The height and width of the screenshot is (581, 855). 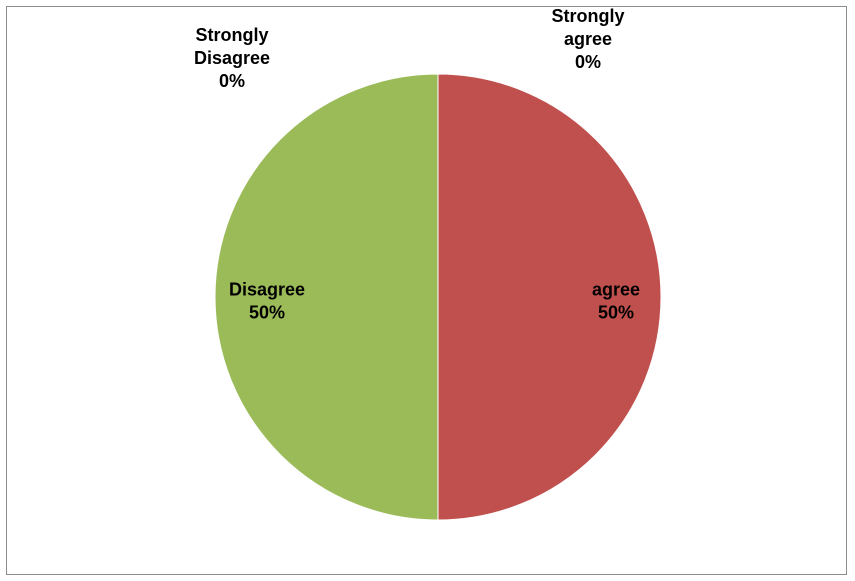 What do you see at coordinates (232, 58) in the screenshot?
I see `data-label-strongly-disagree: Strongly Disagree 0%` at bounding box center [232, 58].